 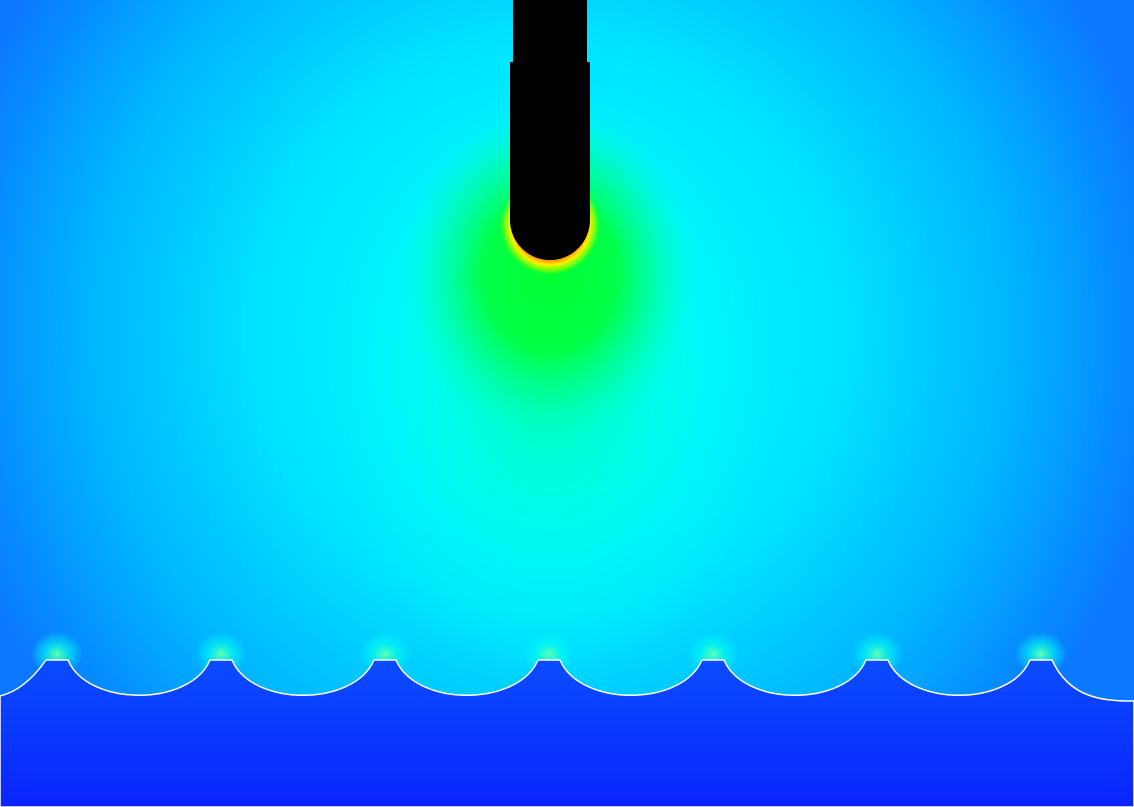 I want to click on probe-shank-top, so click(x=550, y=35).